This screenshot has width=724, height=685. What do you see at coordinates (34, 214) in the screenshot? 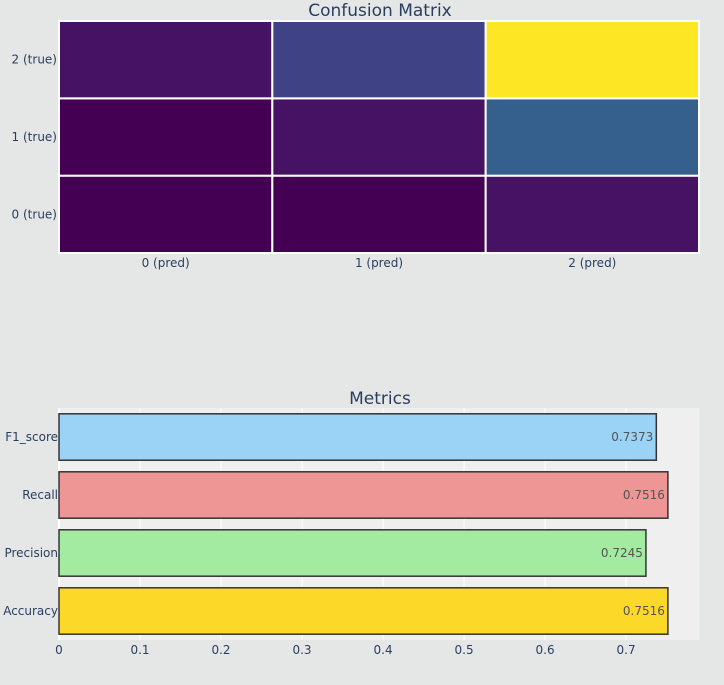
I see `heatmap-y-tick-label: 0 (true)` at bounding box center [34, 214].